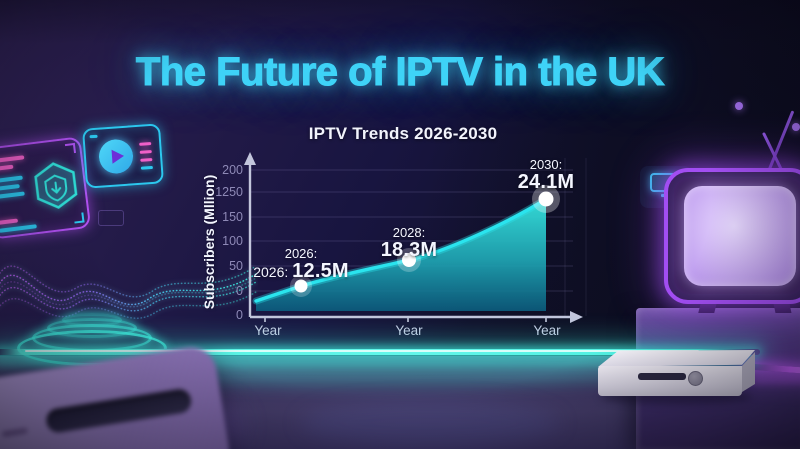 The height and width of the screenshot is (449, 800). What do you see at coordinates (400, 71) in the screenshot?
I see `page-title: The Future of IPTV in the UK` at bounding box center [400, 71].